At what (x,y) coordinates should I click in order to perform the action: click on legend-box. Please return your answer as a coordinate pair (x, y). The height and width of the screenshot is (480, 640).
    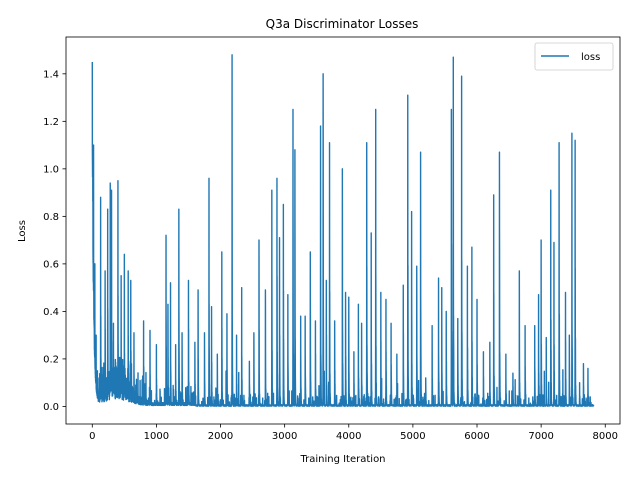
    Looking at the image, I should click on (574, 56).